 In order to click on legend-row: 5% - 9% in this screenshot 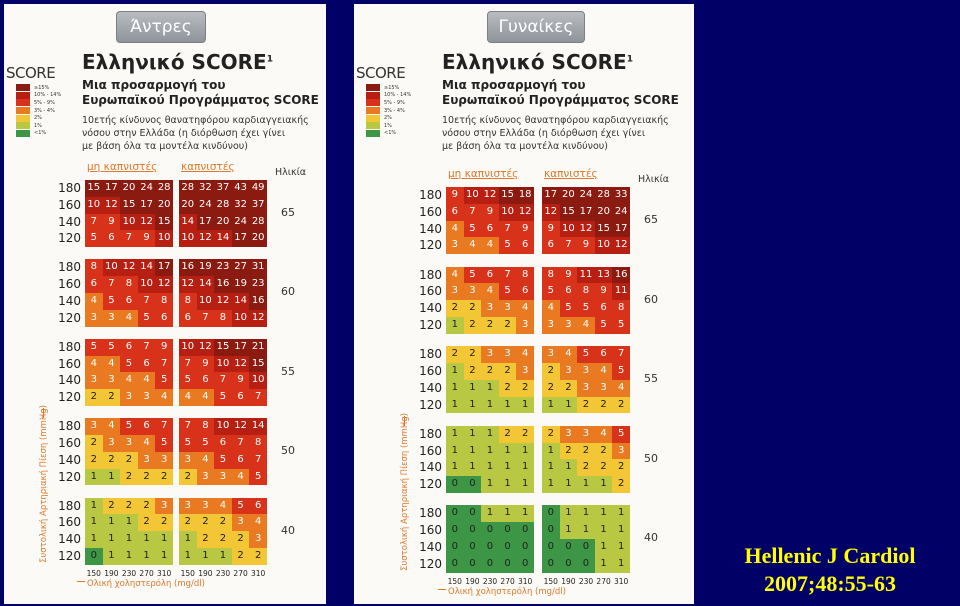, I will do `click(38, 103)`.